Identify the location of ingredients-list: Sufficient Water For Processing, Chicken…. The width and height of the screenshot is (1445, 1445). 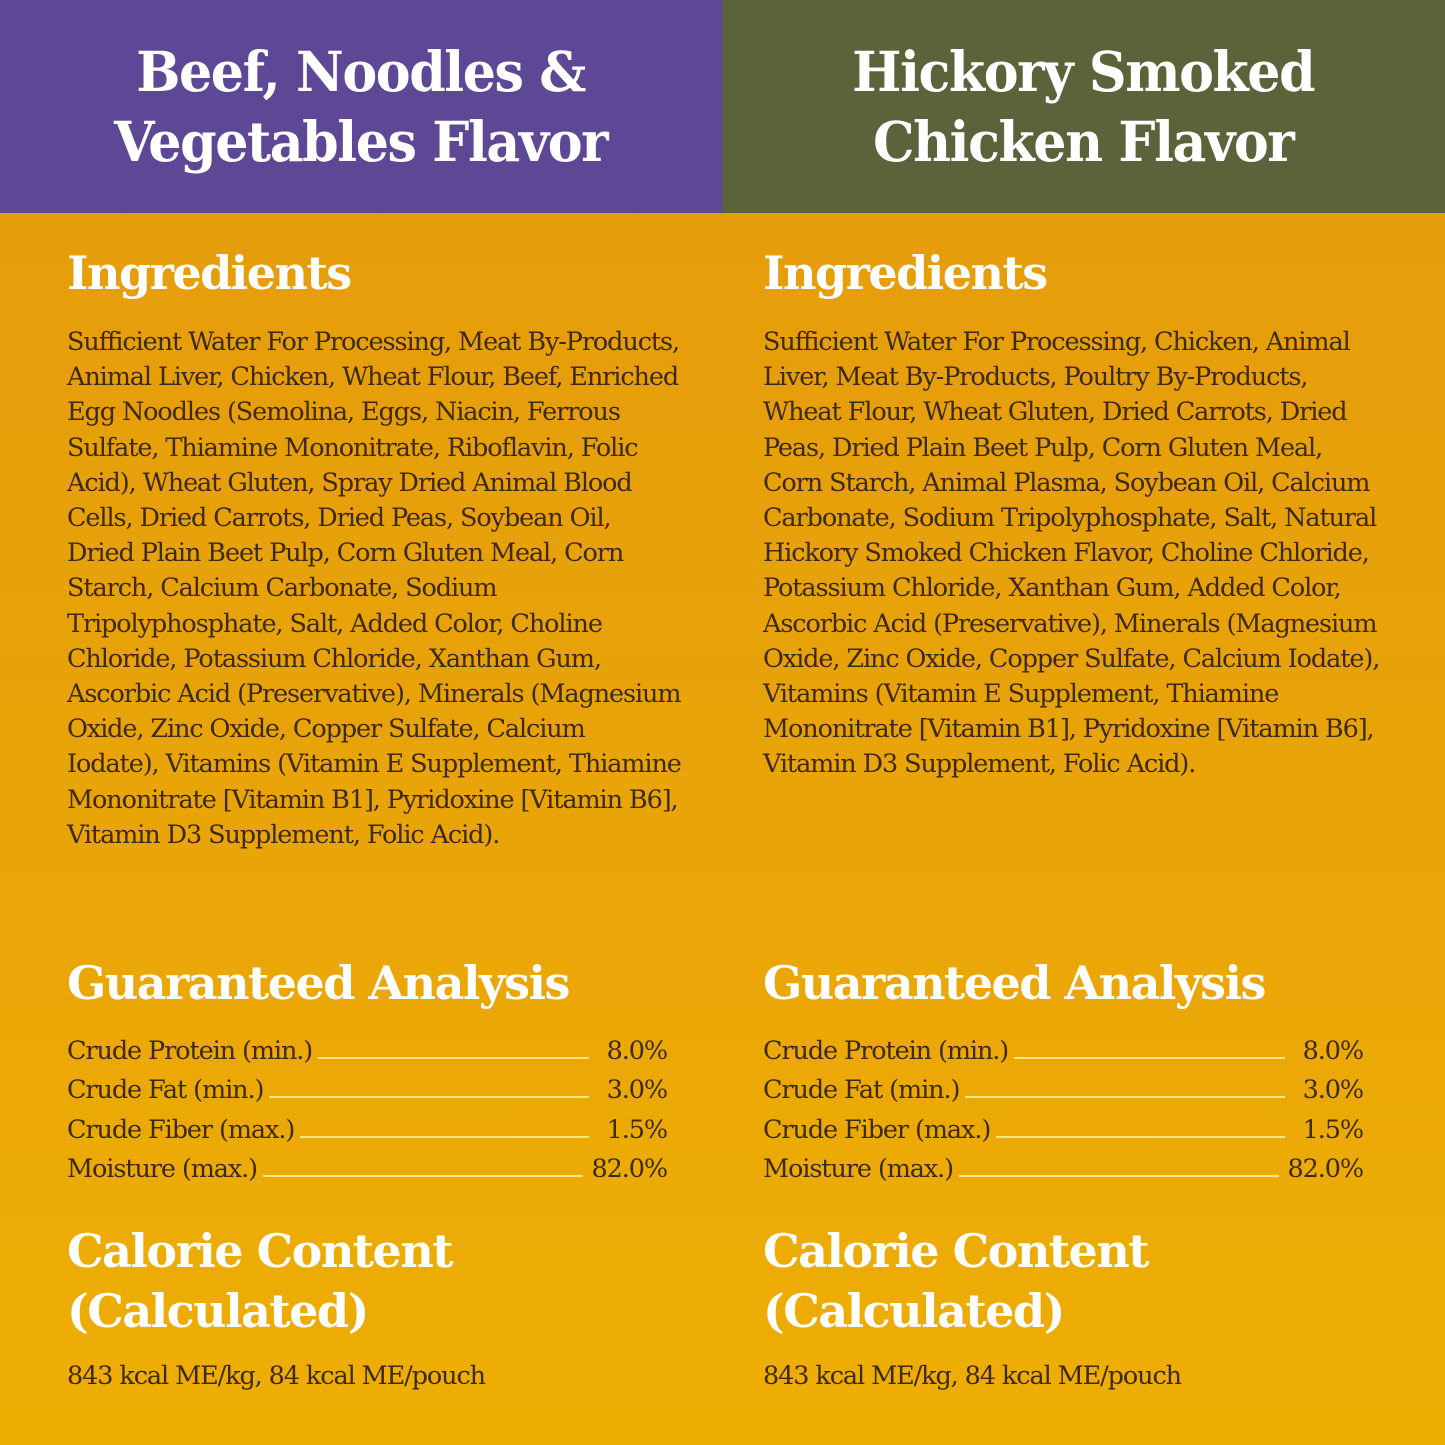
(1071, 553).